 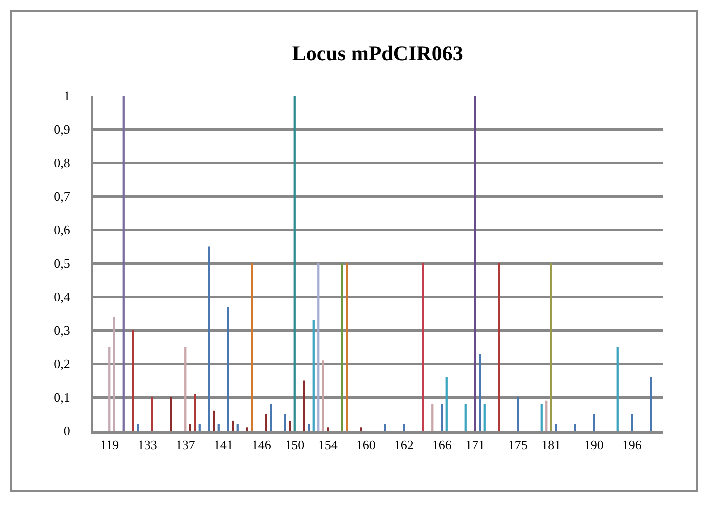 I want to click on y-tick-label: 0,1, so click(x=62, y=398).